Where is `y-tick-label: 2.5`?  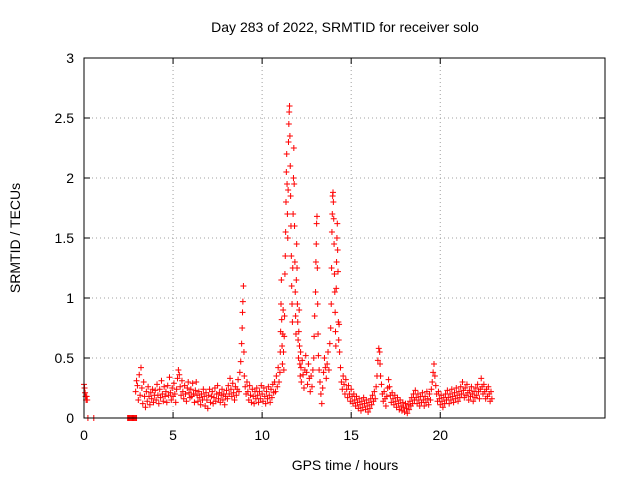
y-tick-label: 2.5 is located at coordinates (65, 118).